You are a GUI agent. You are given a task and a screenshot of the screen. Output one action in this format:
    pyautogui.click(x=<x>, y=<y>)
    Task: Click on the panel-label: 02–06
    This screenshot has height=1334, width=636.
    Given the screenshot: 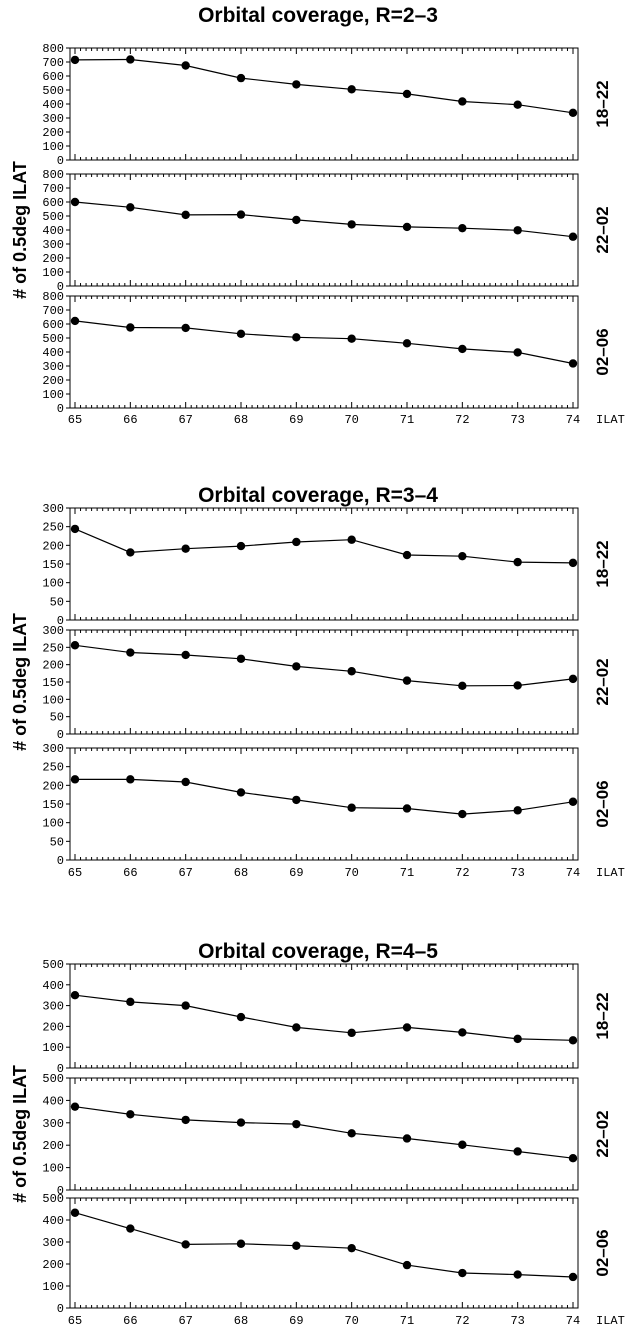 What is the action you would take?
    pyautogui.click(x=602, y=351)
    